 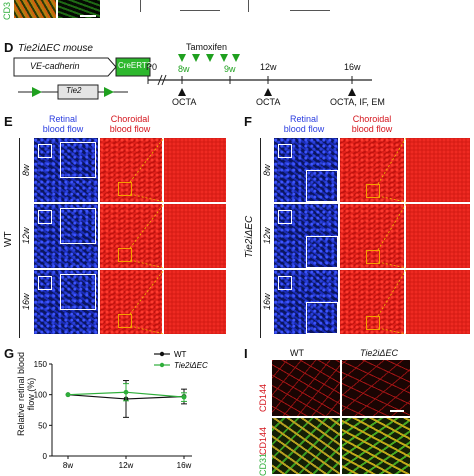 What do you see at coordinates (357, 102) in the screenshot?
I see `event-final: OCTA, IF, EM` at bounding box center [357, 102].